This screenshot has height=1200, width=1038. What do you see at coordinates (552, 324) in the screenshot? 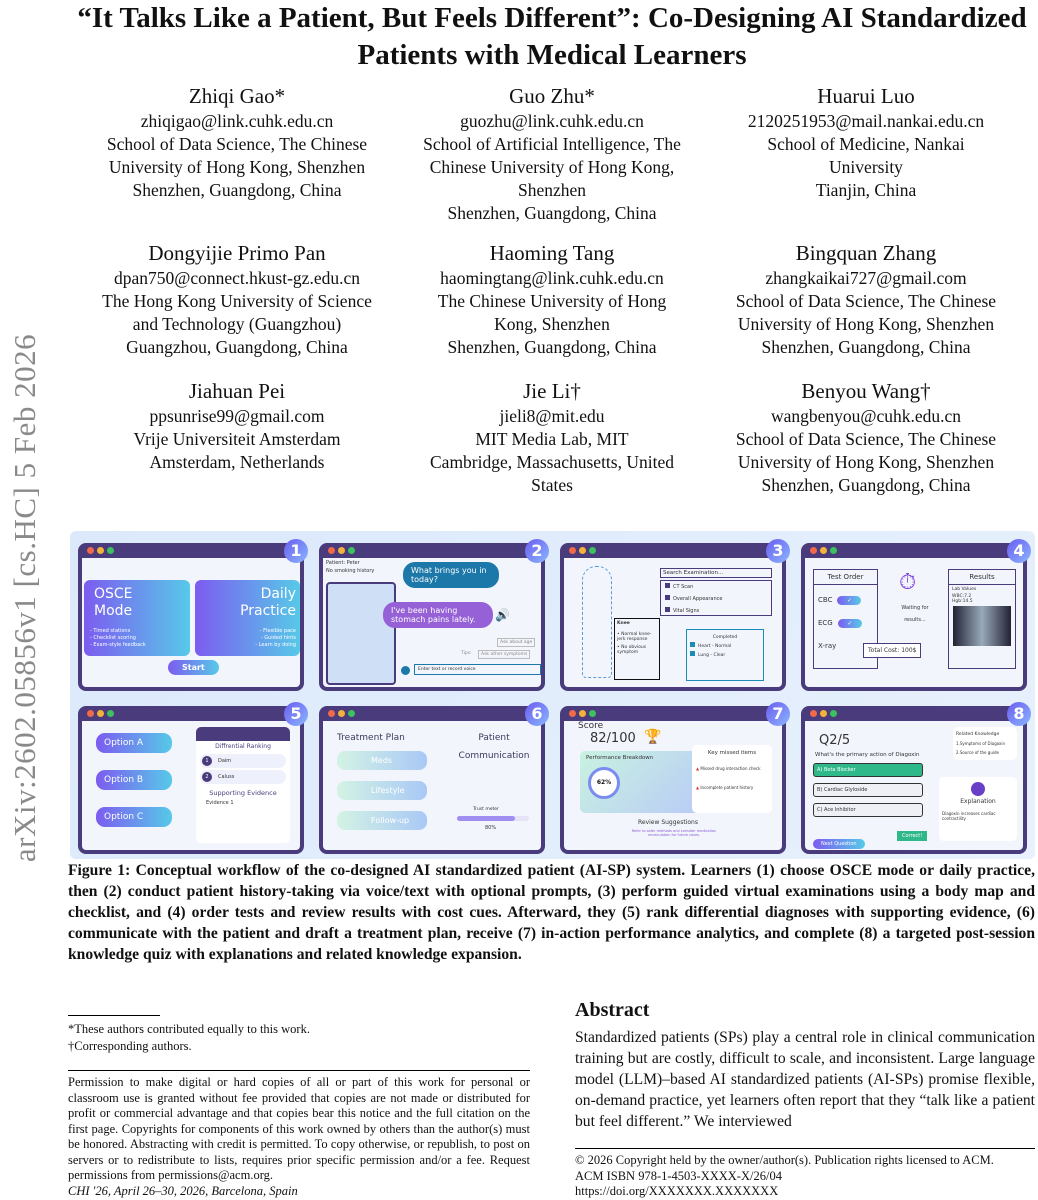
I see `author-affiliation: Kong, Shenzhen` at bounding box center [552, 324].